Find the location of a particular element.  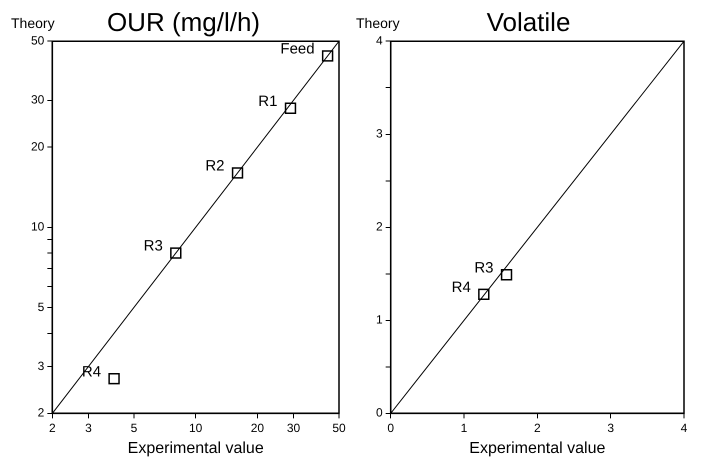

chart-title: OUR (mg/l/h) is located at coordinates (183, 21).